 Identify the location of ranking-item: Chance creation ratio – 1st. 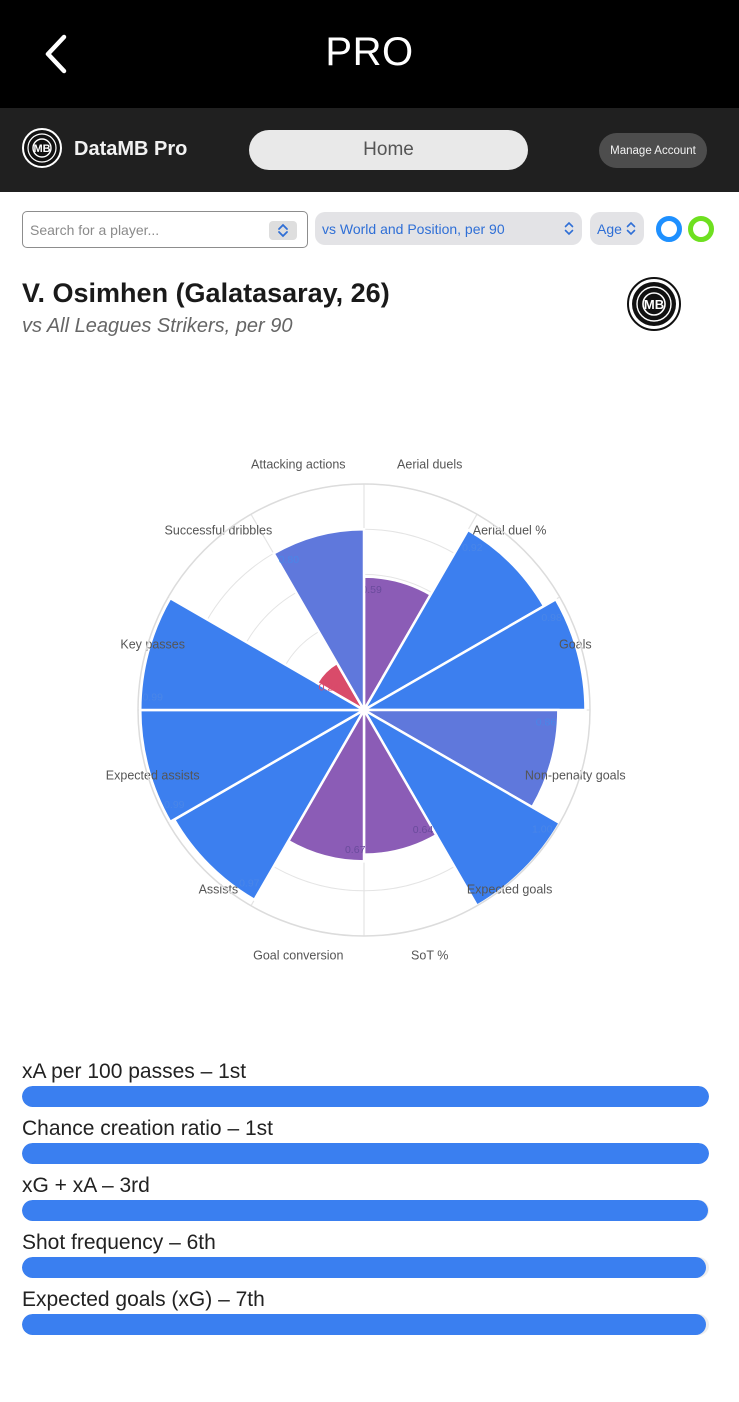
(365, 1143).